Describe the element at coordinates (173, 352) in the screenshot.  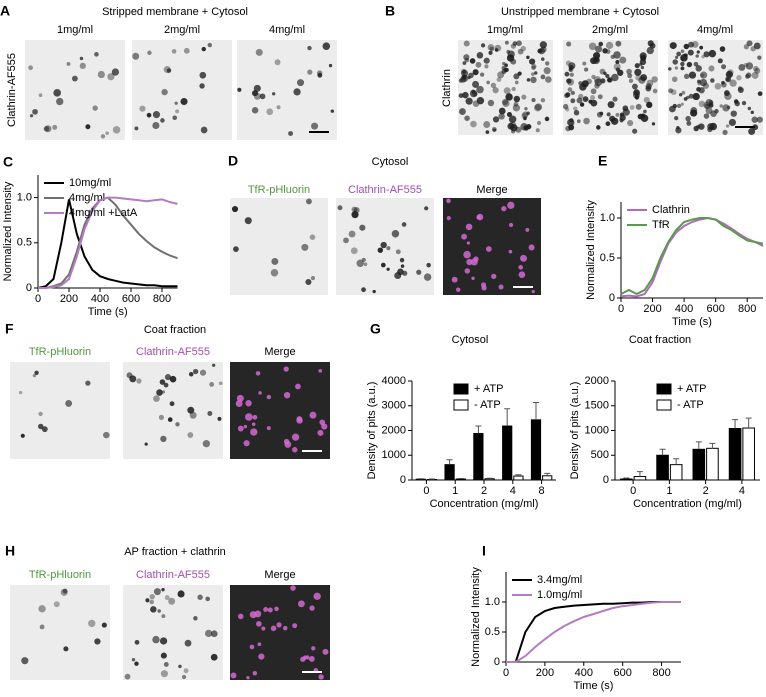
I see `column-label: Clathrin-AF555` at that location.